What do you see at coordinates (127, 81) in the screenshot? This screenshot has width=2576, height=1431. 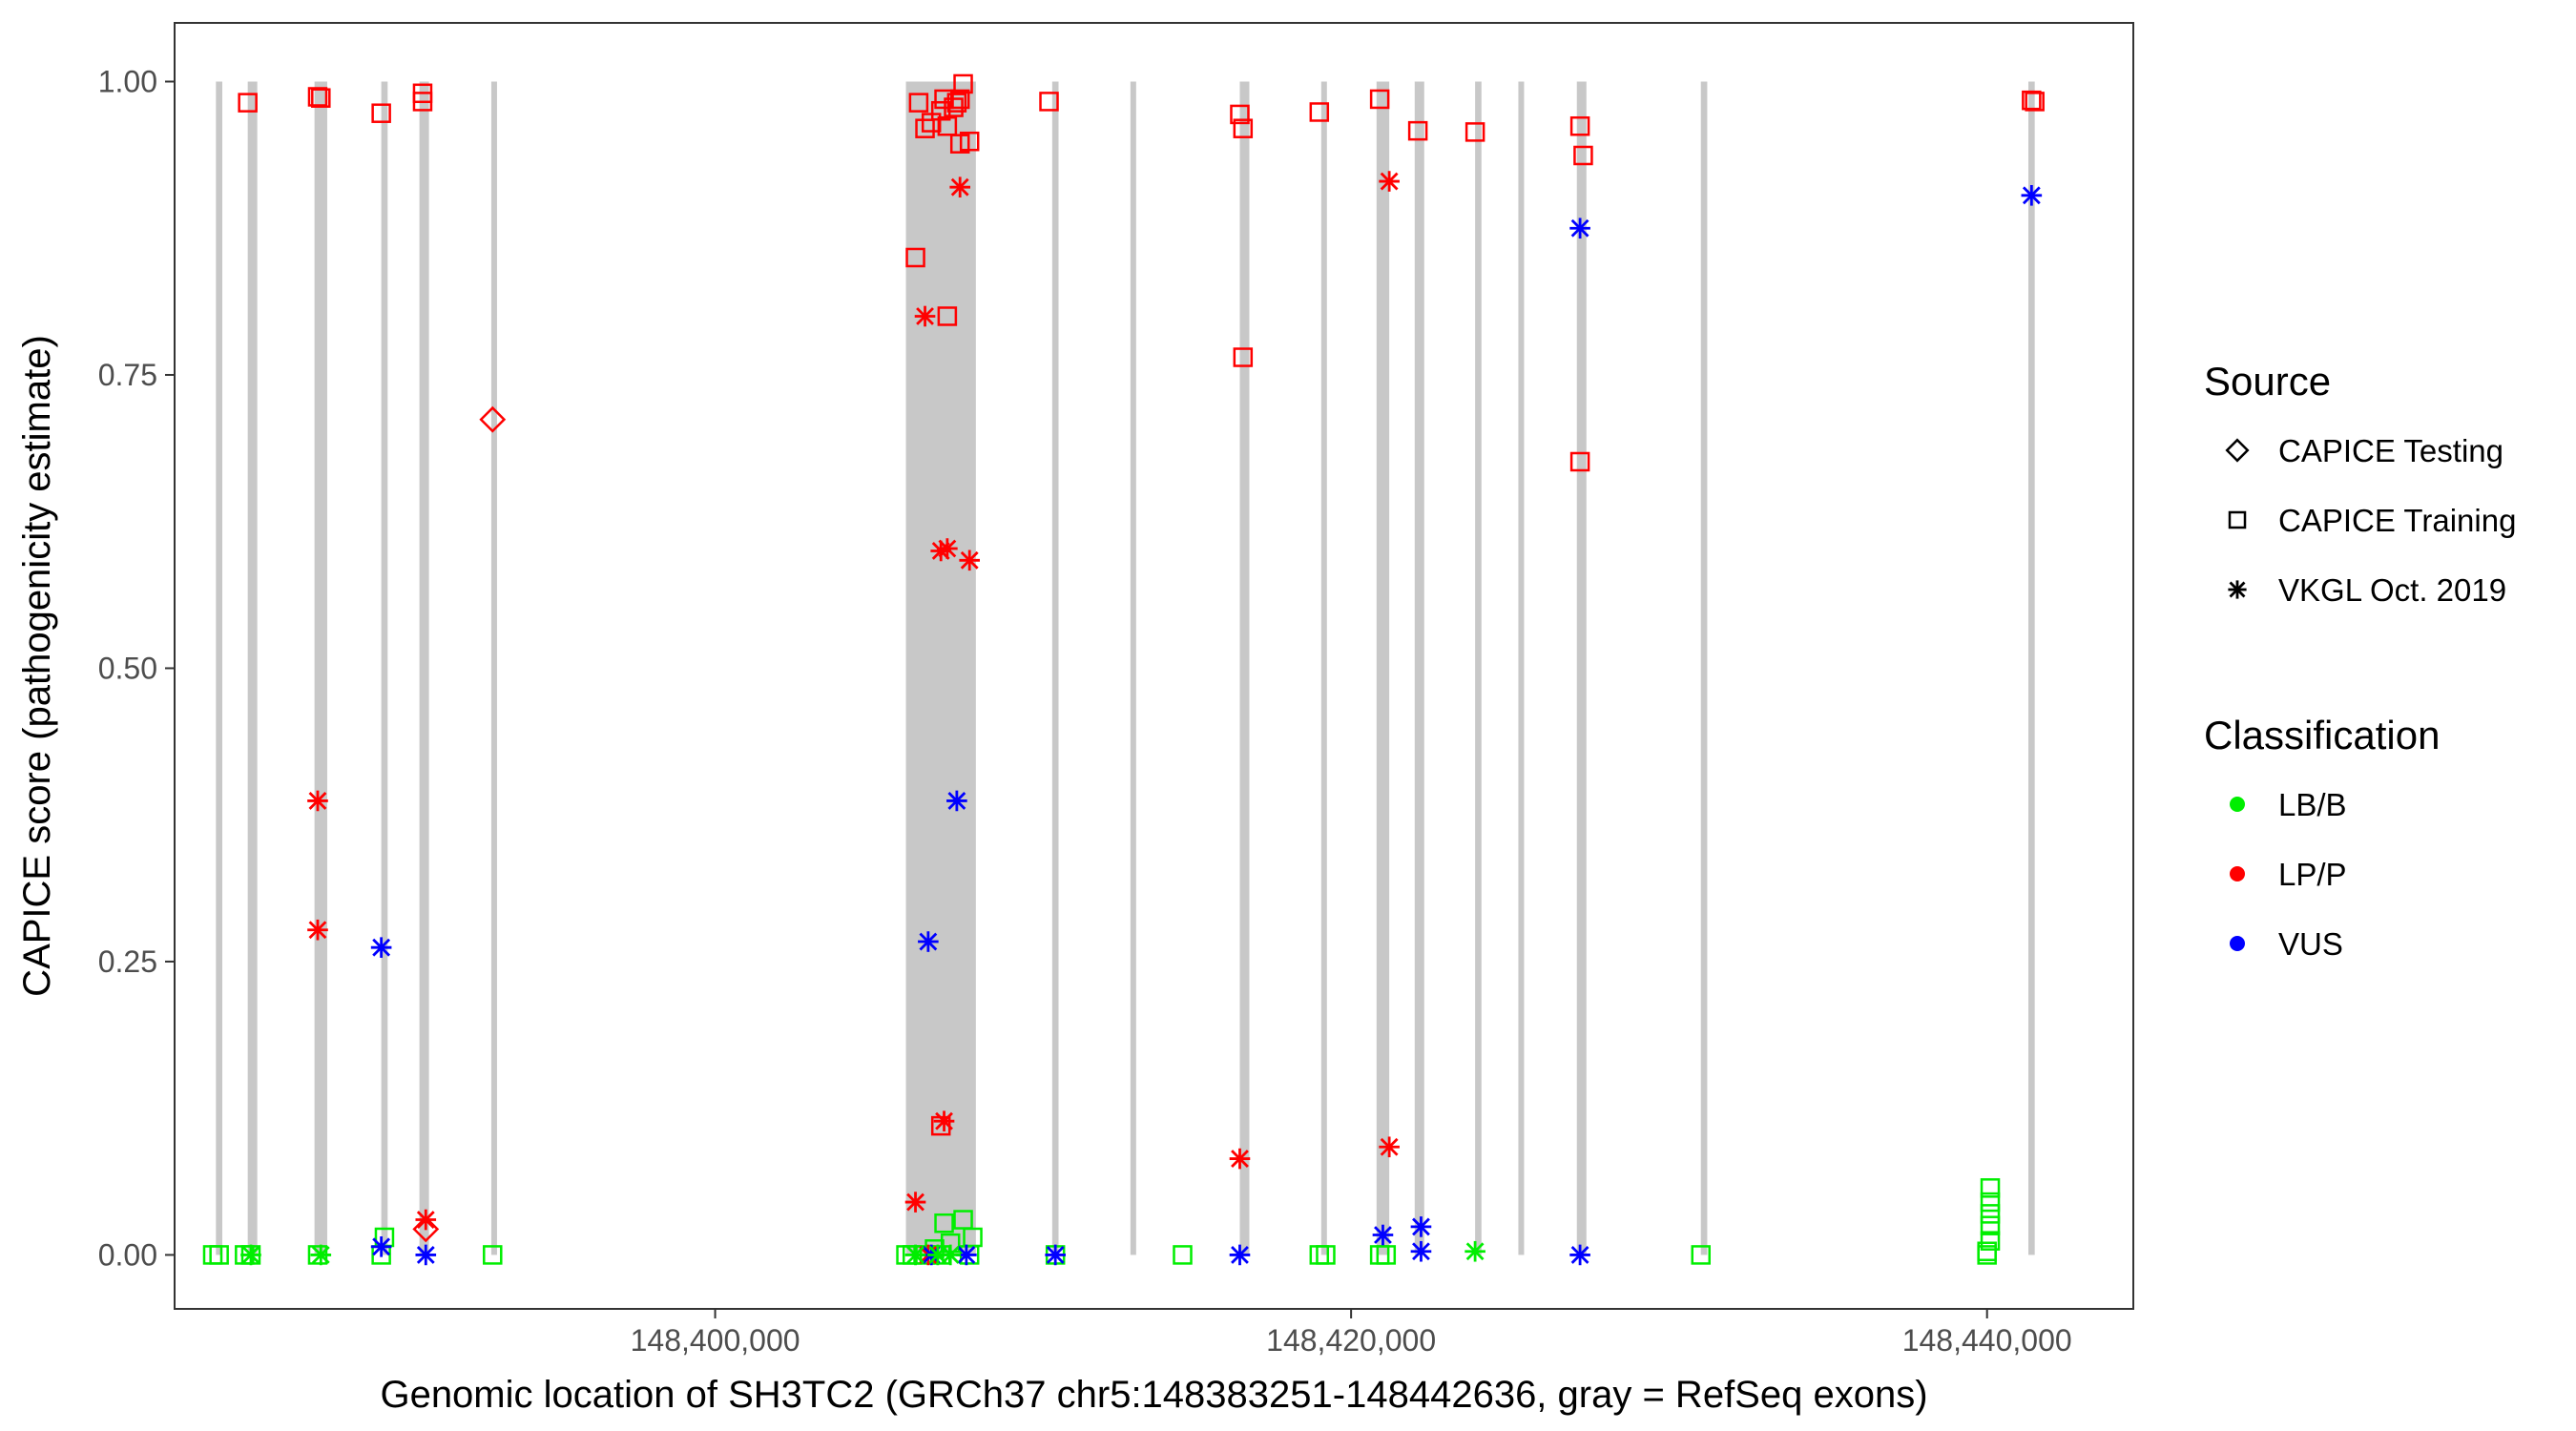 I see `y-tick-label: 1.00` at bounding box center [127, 81].